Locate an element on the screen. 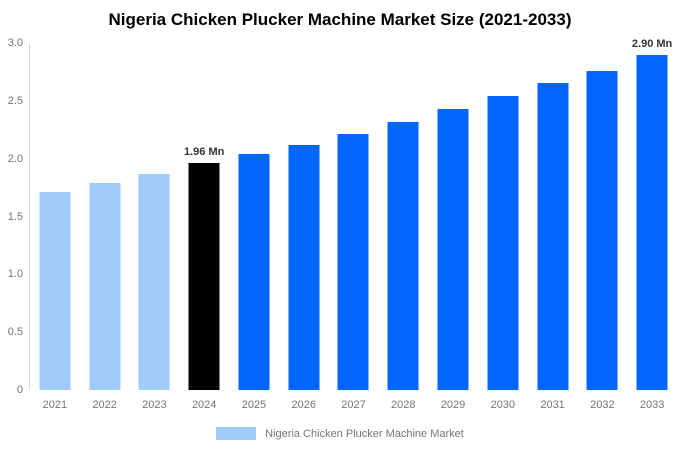 This screenshot has height=450, width=680. bar-slot-2029: 2029 is located at coordinates (453, 227).